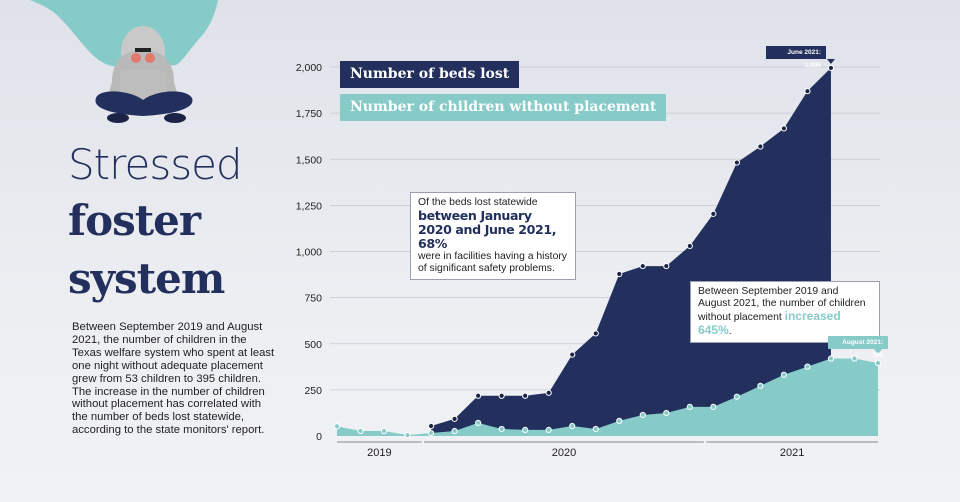 The image size is (960, 502). What do you see at coordinates (146, 278) in the screenshot?
I see `title-line-3: system` at bounding box center [146, 278].